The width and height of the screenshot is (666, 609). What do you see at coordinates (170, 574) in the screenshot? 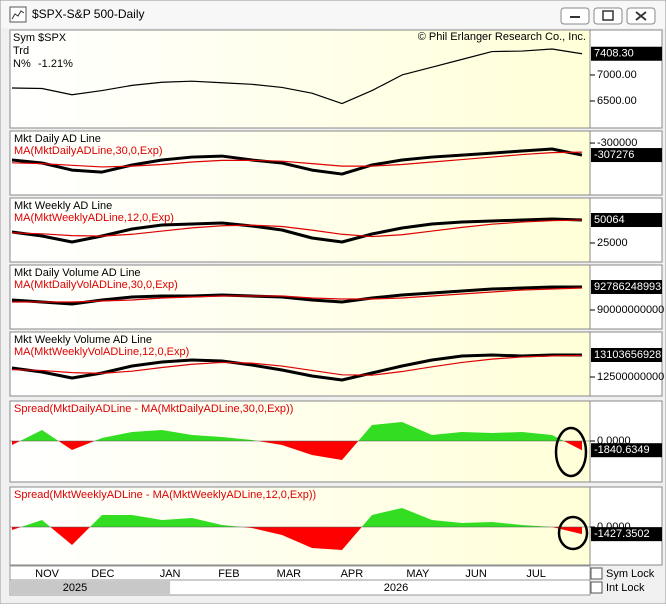
I see `date-label: JAN` at bounding box center [170, 574].